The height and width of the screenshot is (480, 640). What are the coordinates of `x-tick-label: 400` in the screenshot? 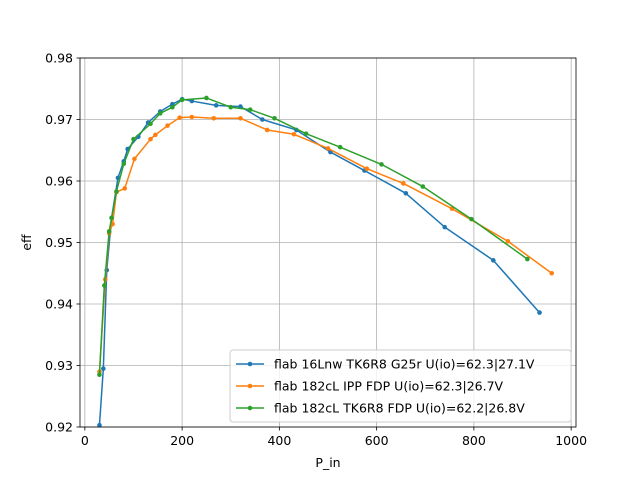 It's located at (279, 440).